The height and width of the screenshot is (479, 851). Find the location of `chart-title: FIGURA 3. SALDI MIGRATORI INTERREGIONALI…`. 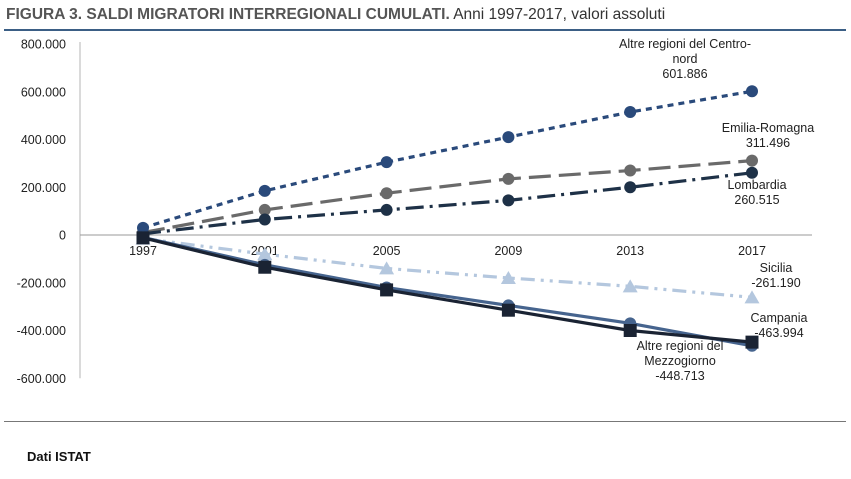

chart-title: FIGURA 3. SALDI MIGRATORI INTERREGIONALI… is located at coordinates (426, 15).